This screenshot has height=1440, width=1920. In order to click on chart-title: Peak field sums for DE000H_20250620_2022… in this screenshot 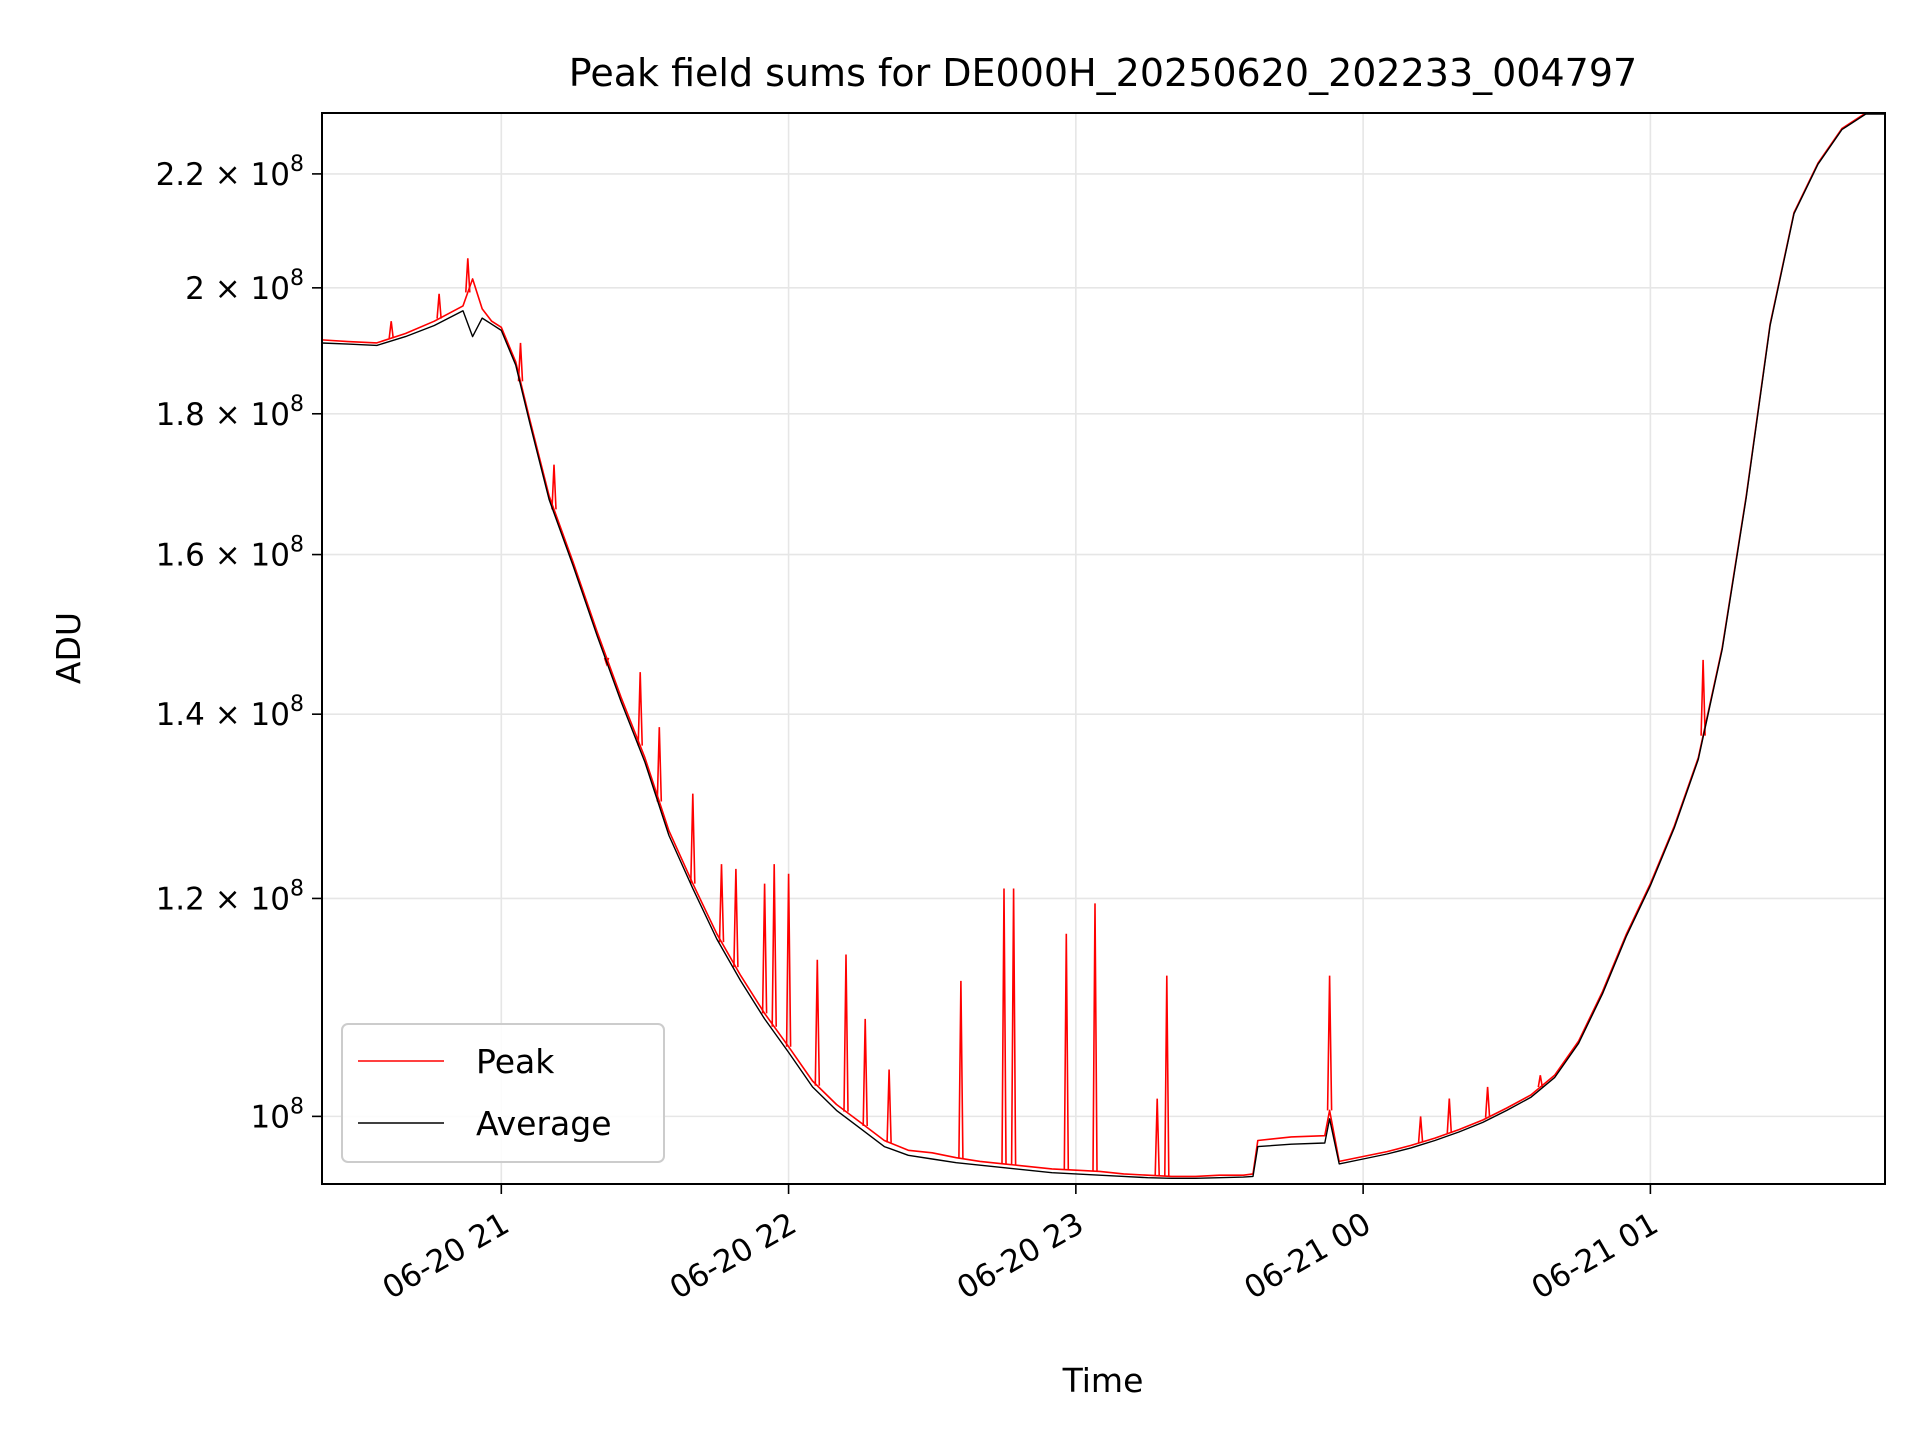, I will do `click(1103, 73)`.